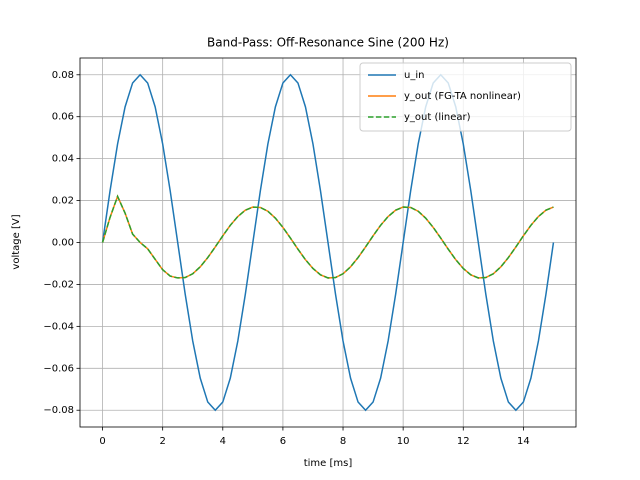  Describe the element at coordinates (414, 75) in the screenshot. I see `legend-label: u_in` at that location.